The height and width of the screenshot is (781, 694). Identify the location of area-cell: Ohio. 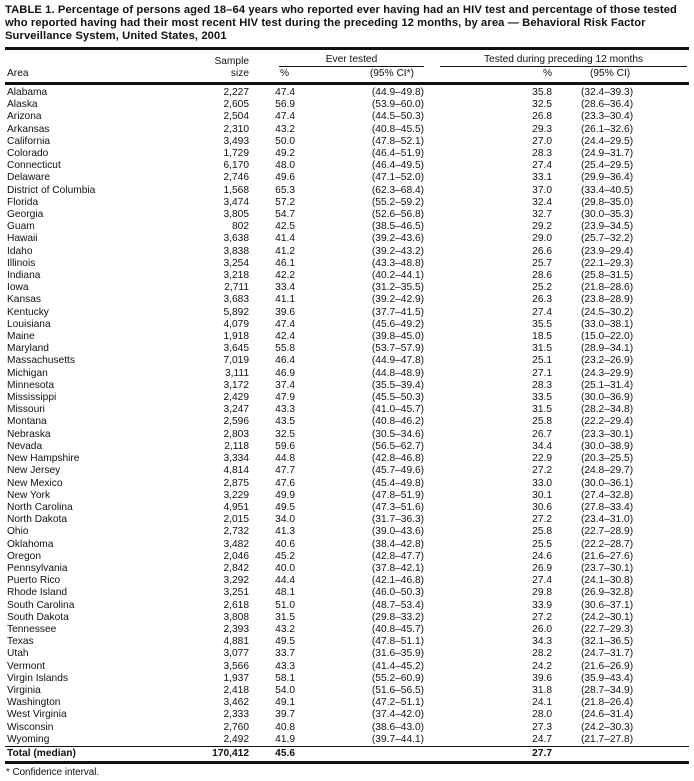
(18, 532).